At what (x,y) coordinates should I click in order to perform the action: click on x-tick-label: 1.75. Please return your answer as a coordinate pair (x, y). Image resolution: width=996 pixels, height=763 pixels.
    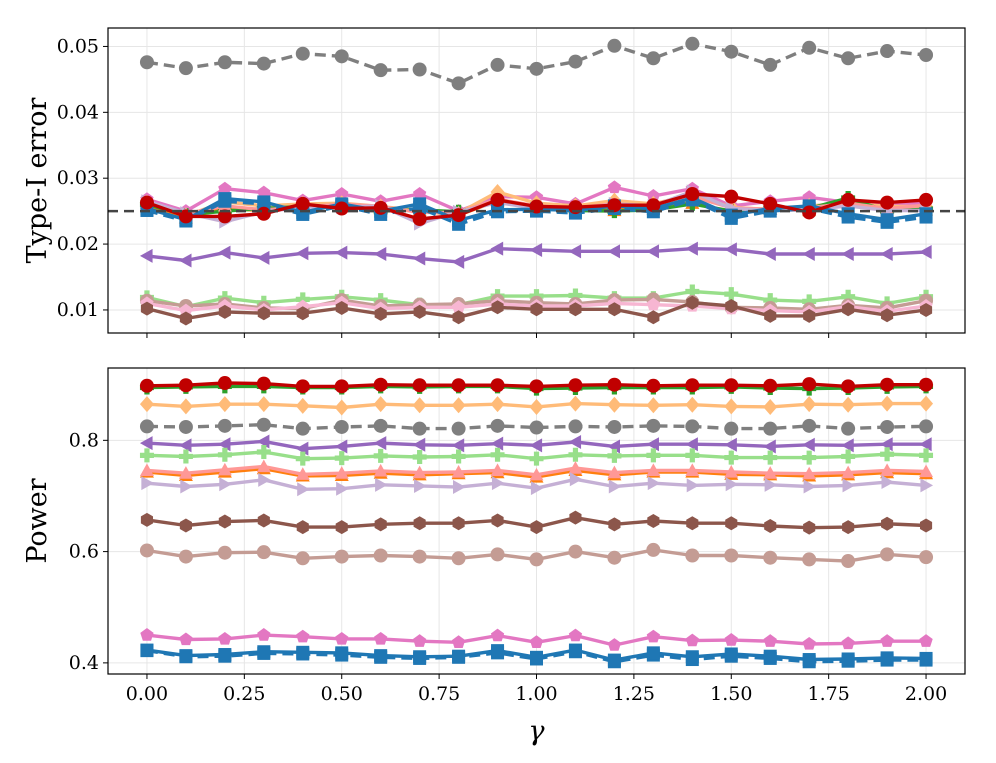
    Looking at the image, I should click on (829, 694).